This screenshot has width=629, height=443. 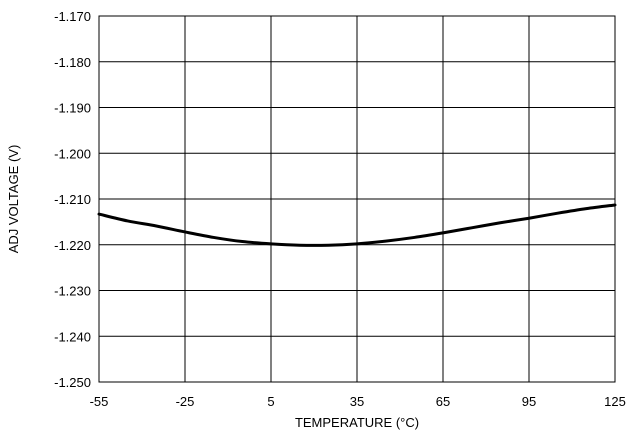 What do you see at coordinates (270, 401) in the screenshot?
I see `x-tick-label: 5` at bounding box center [270, 401].